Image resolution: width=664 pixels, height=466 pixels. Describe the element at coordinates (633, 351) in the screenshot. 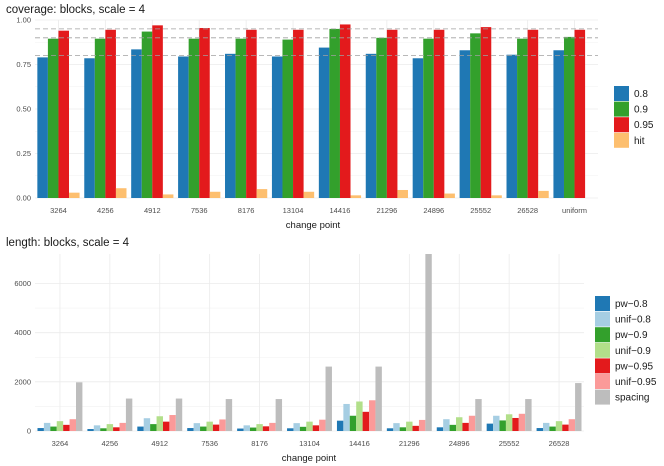

I see `legend-label: unif−0.9` at that location.